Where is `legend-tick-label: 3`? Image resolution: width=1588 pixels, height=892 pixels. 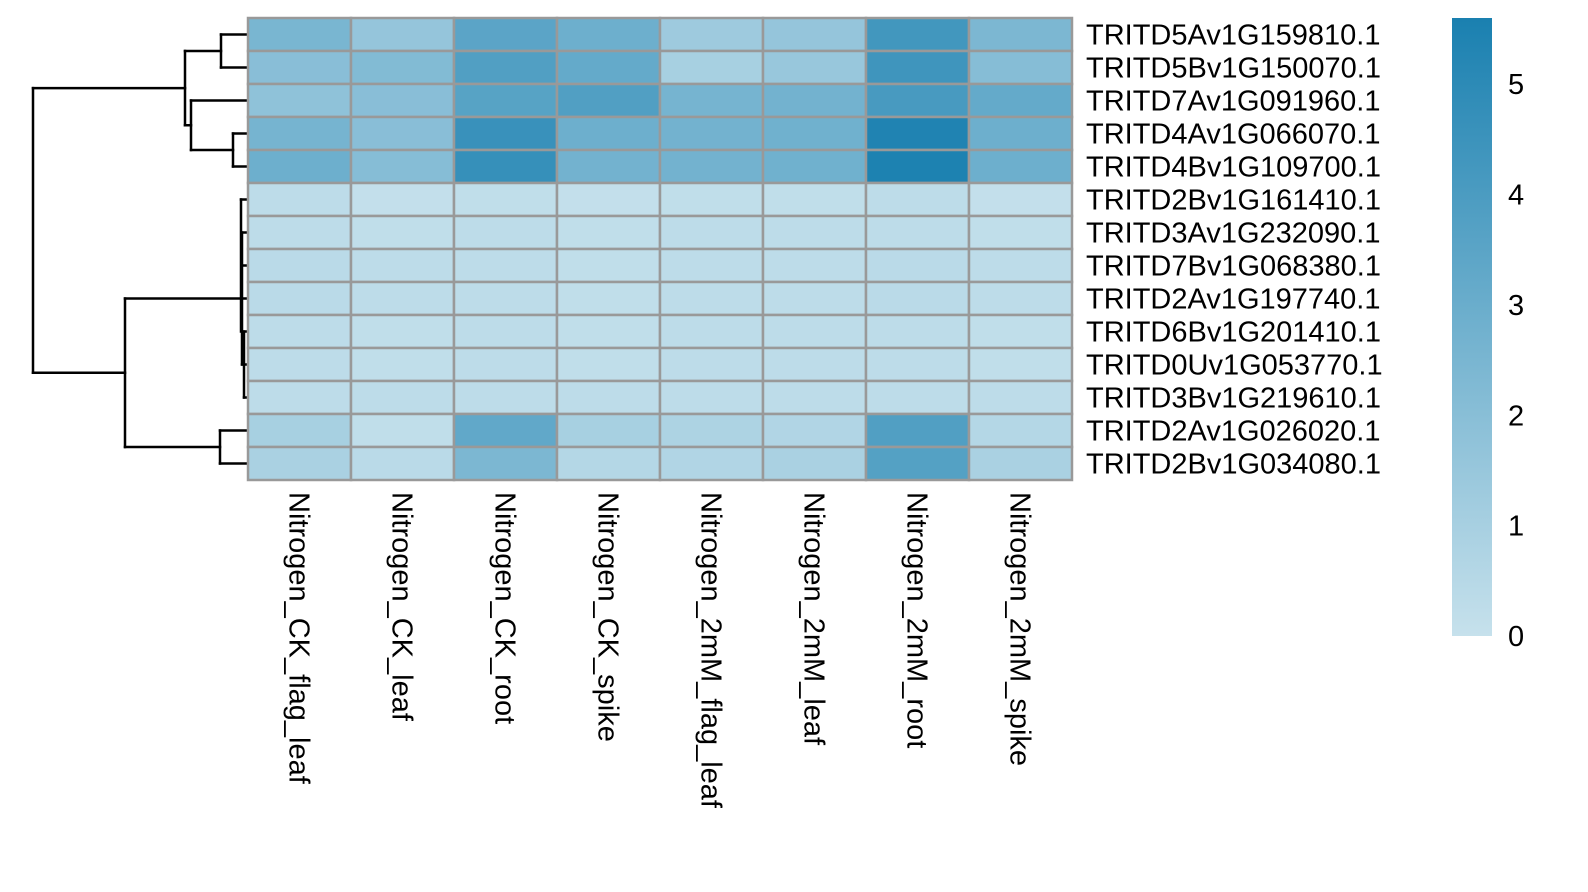
legend-tick-label: 3 is located at coordinates (1516, 306).